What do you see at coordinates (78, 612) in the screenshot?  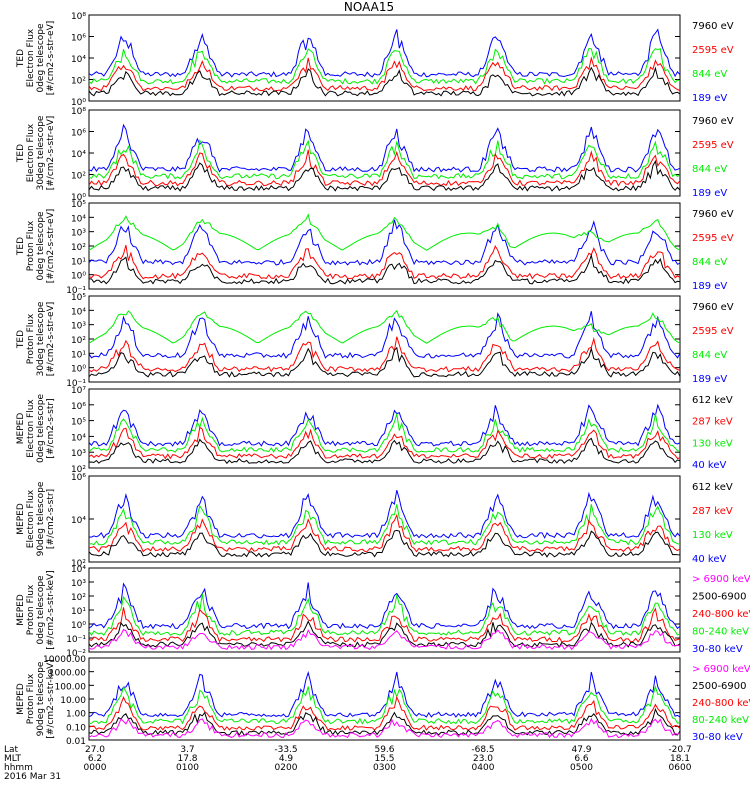 I see `y-tick-label: 10¹` at bounding box center [78, 612].